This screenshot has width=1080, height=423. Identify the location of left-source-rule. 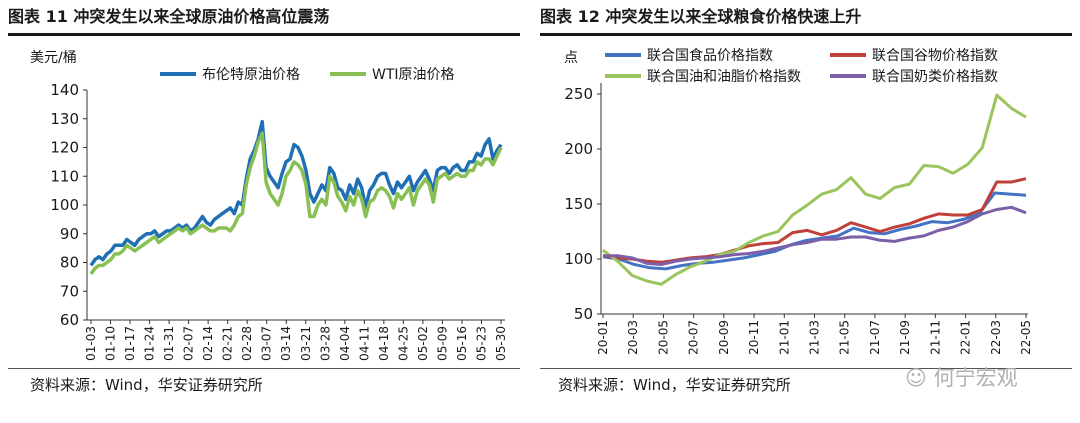
(264, 368).